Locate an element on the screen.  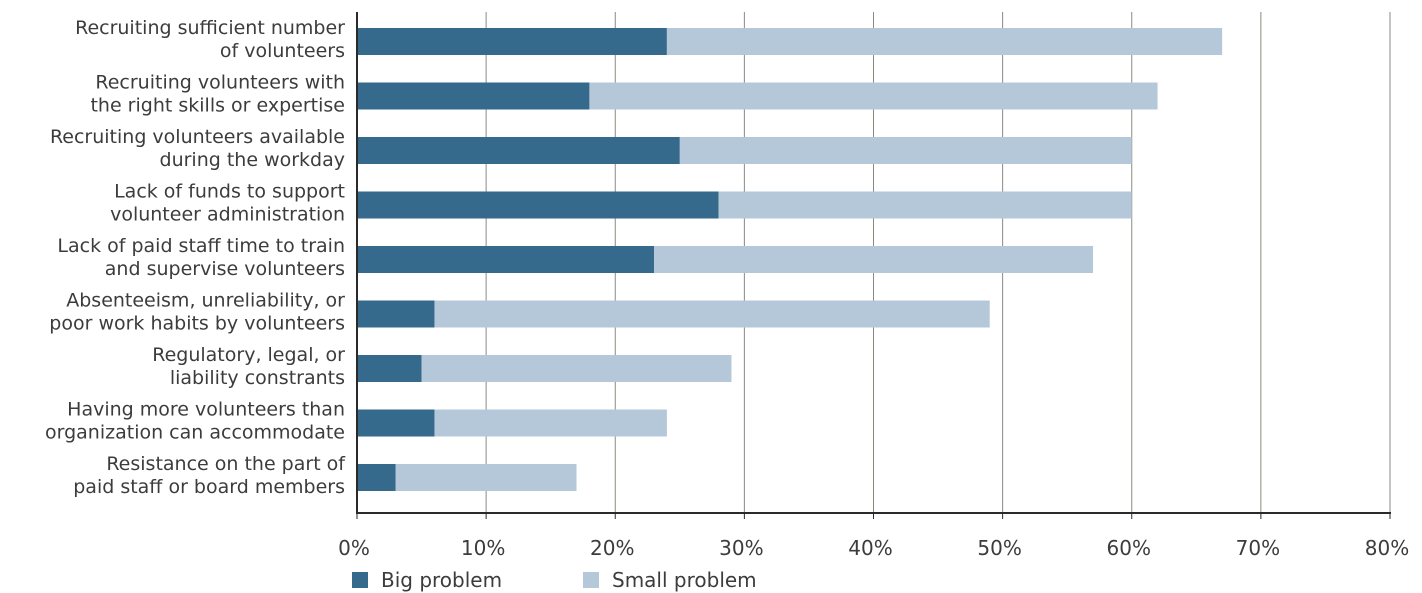
x-tick-labels: 0% 10% 20% 30% 40% 50% 60% 70% 80% is located at coordinates (873, 548).